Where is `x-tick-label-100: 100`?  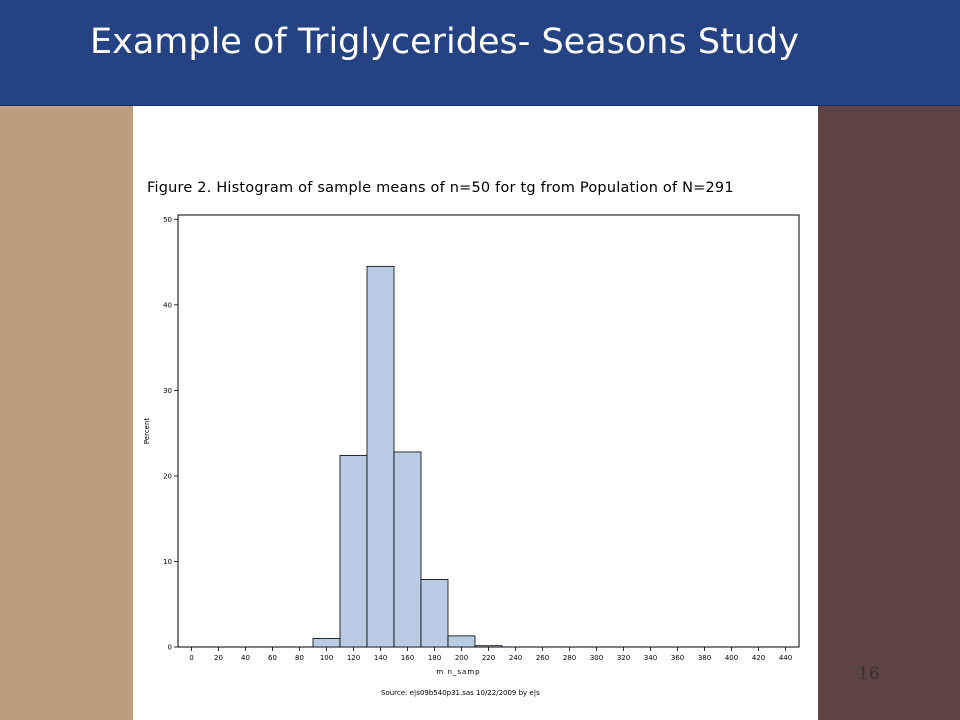 x-tick-label-100: 100 is located at coordinates (326, 658).